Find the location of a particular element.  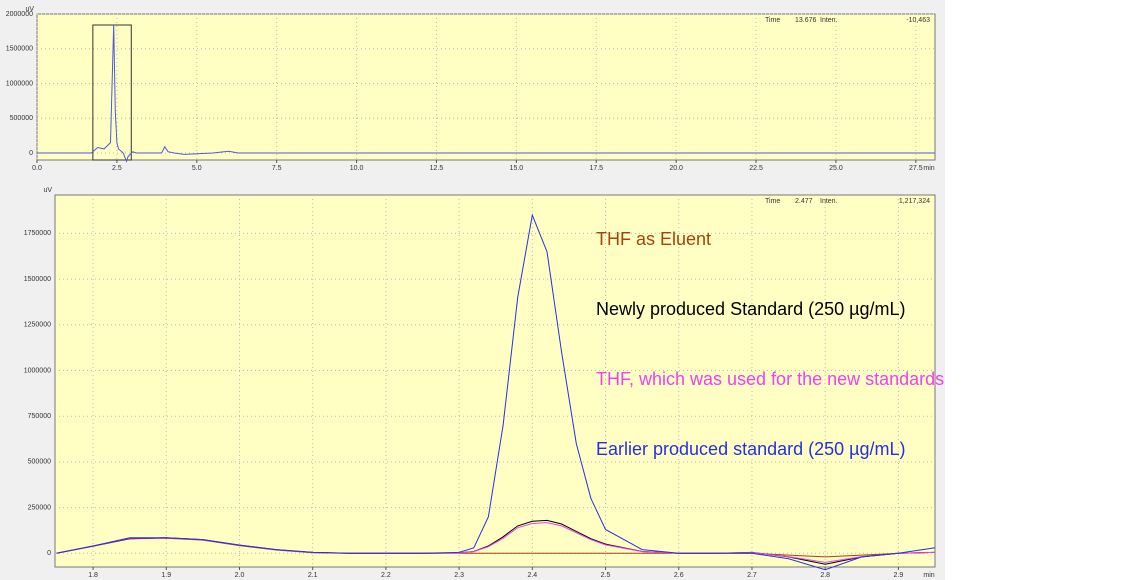

x-tick-label: 5.0 is located at coordinates (197, 168).